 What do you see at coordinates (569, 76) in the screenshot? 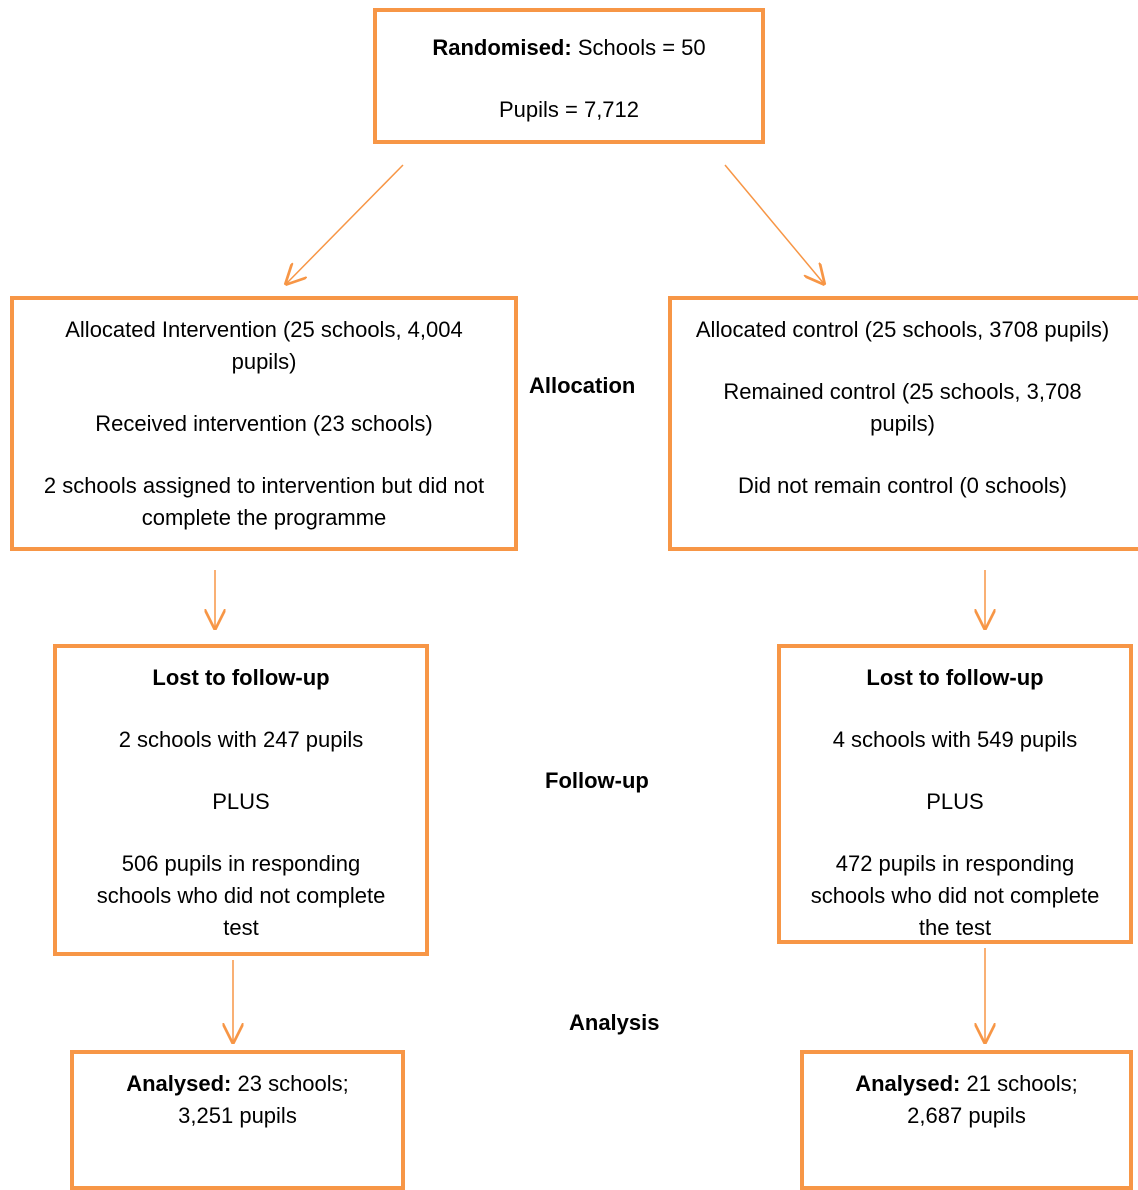
I see `randomised-box: Randomised: Schools = 50 Pupils = 7,712` at bounding box center [569, 76].